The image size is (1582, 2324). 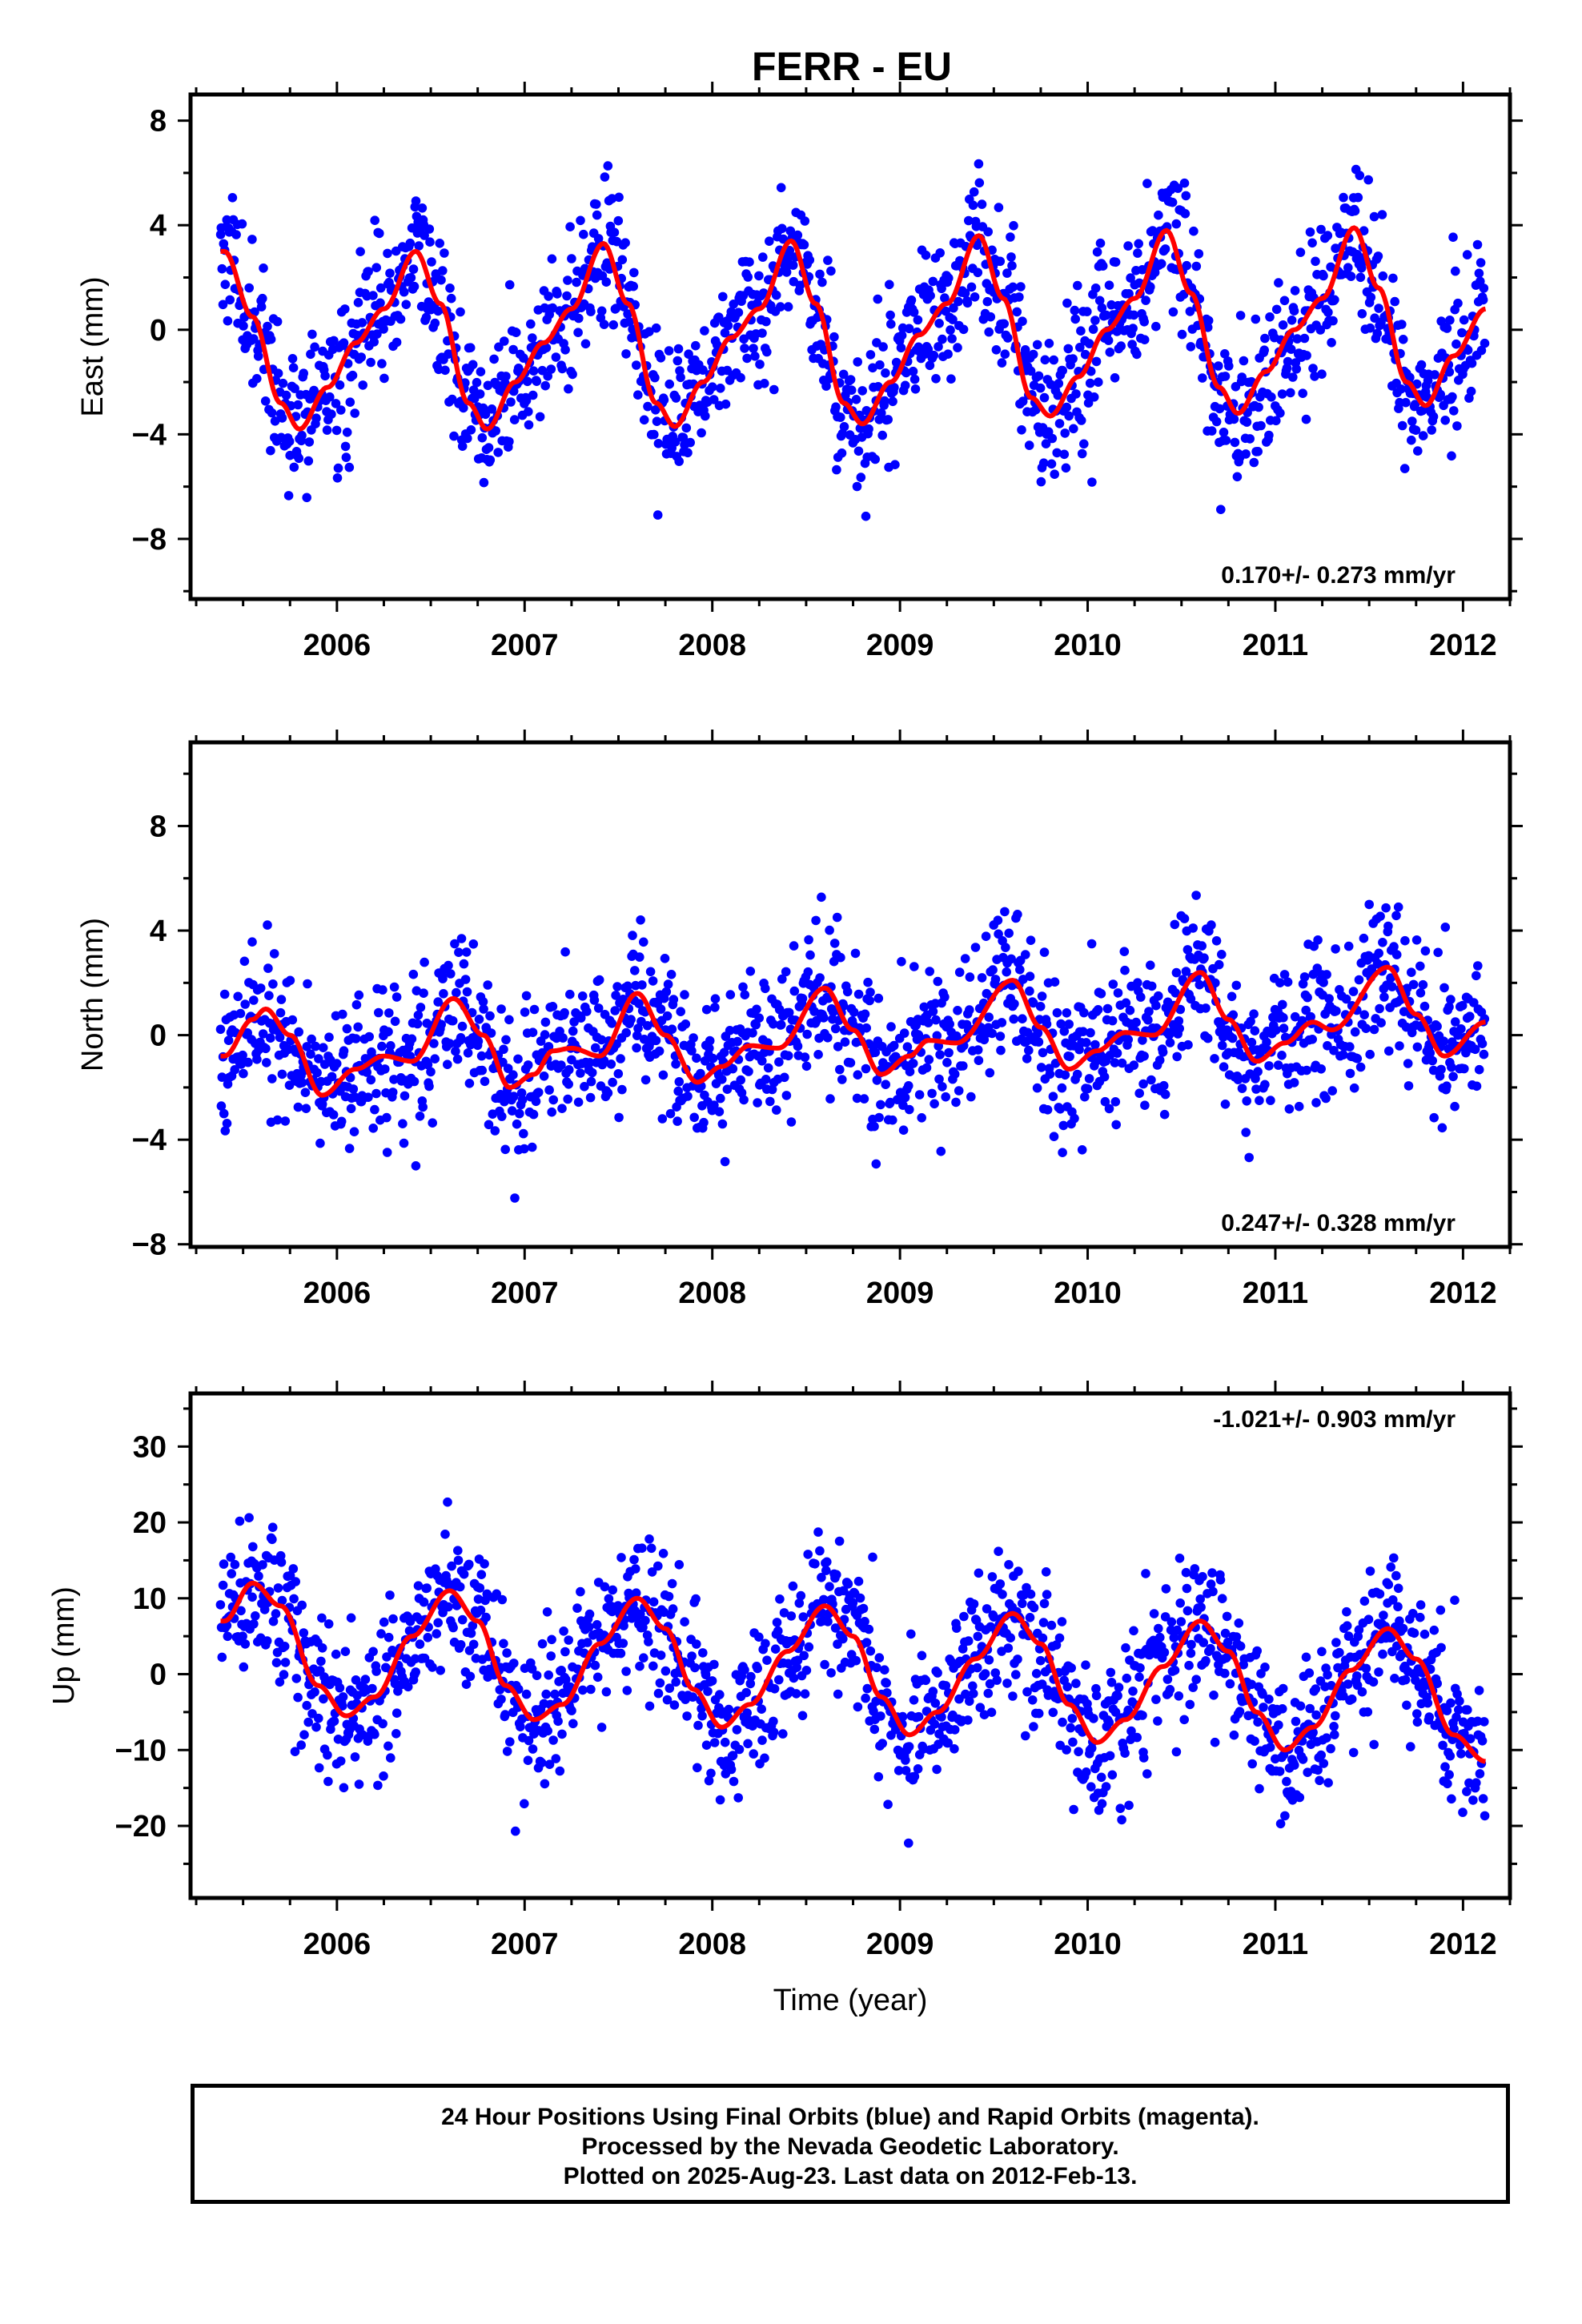 I want to click on x-tick-label: 2006, so click(x=337, y=1944).